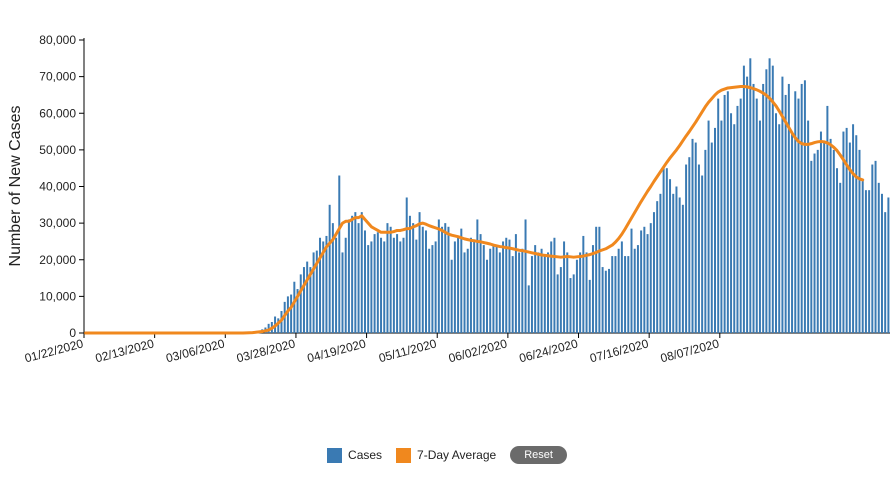  Describe the element at coordinates (57, 77) in the screenshot. I see `y-tick-label: 70,000` at that location.